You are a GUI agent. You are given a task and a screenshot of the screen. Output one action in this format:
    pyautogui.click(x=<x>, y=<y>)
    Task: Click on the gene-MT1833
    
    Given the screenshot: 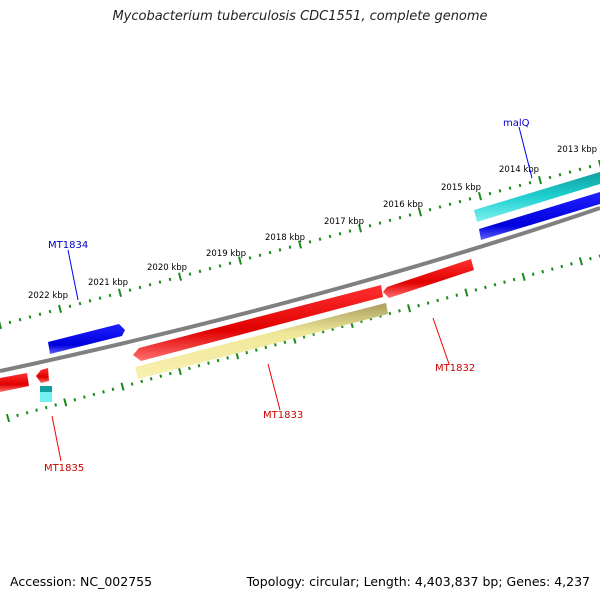 What is the action you would take?
    pyautogui.click(x=260, y=332)
    